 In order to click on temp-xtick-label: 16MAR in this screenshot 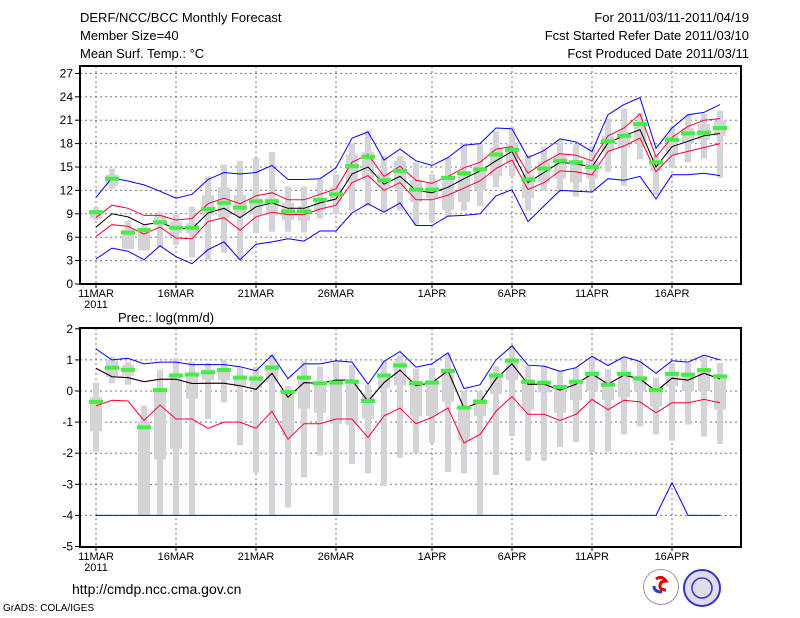, I will do `click(176, 294)`.